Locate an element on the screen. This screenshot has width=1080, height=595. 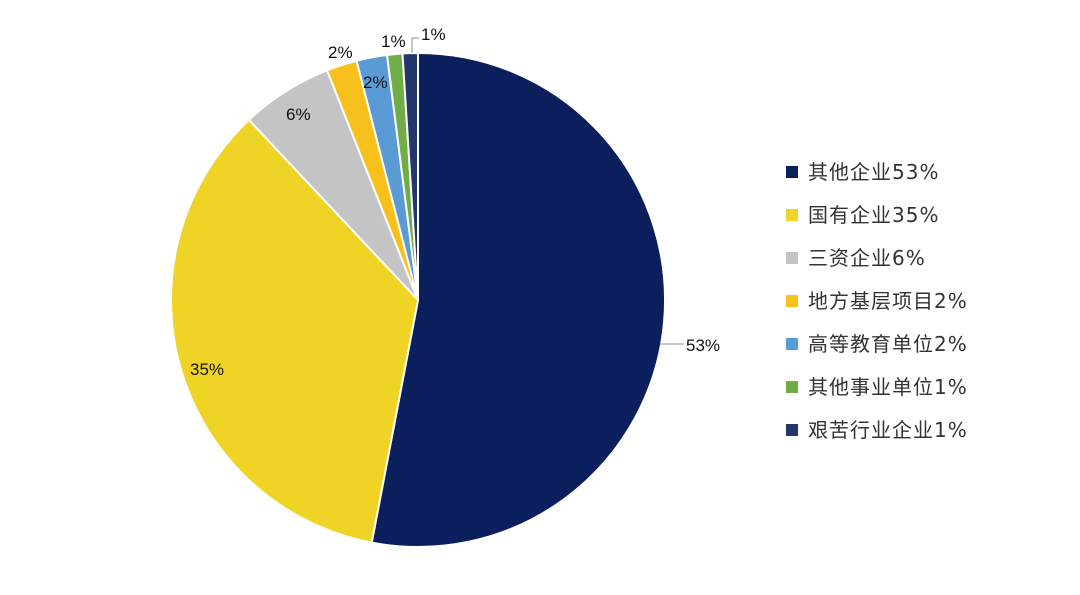
leader-lines is located at coordinates (547, 191).